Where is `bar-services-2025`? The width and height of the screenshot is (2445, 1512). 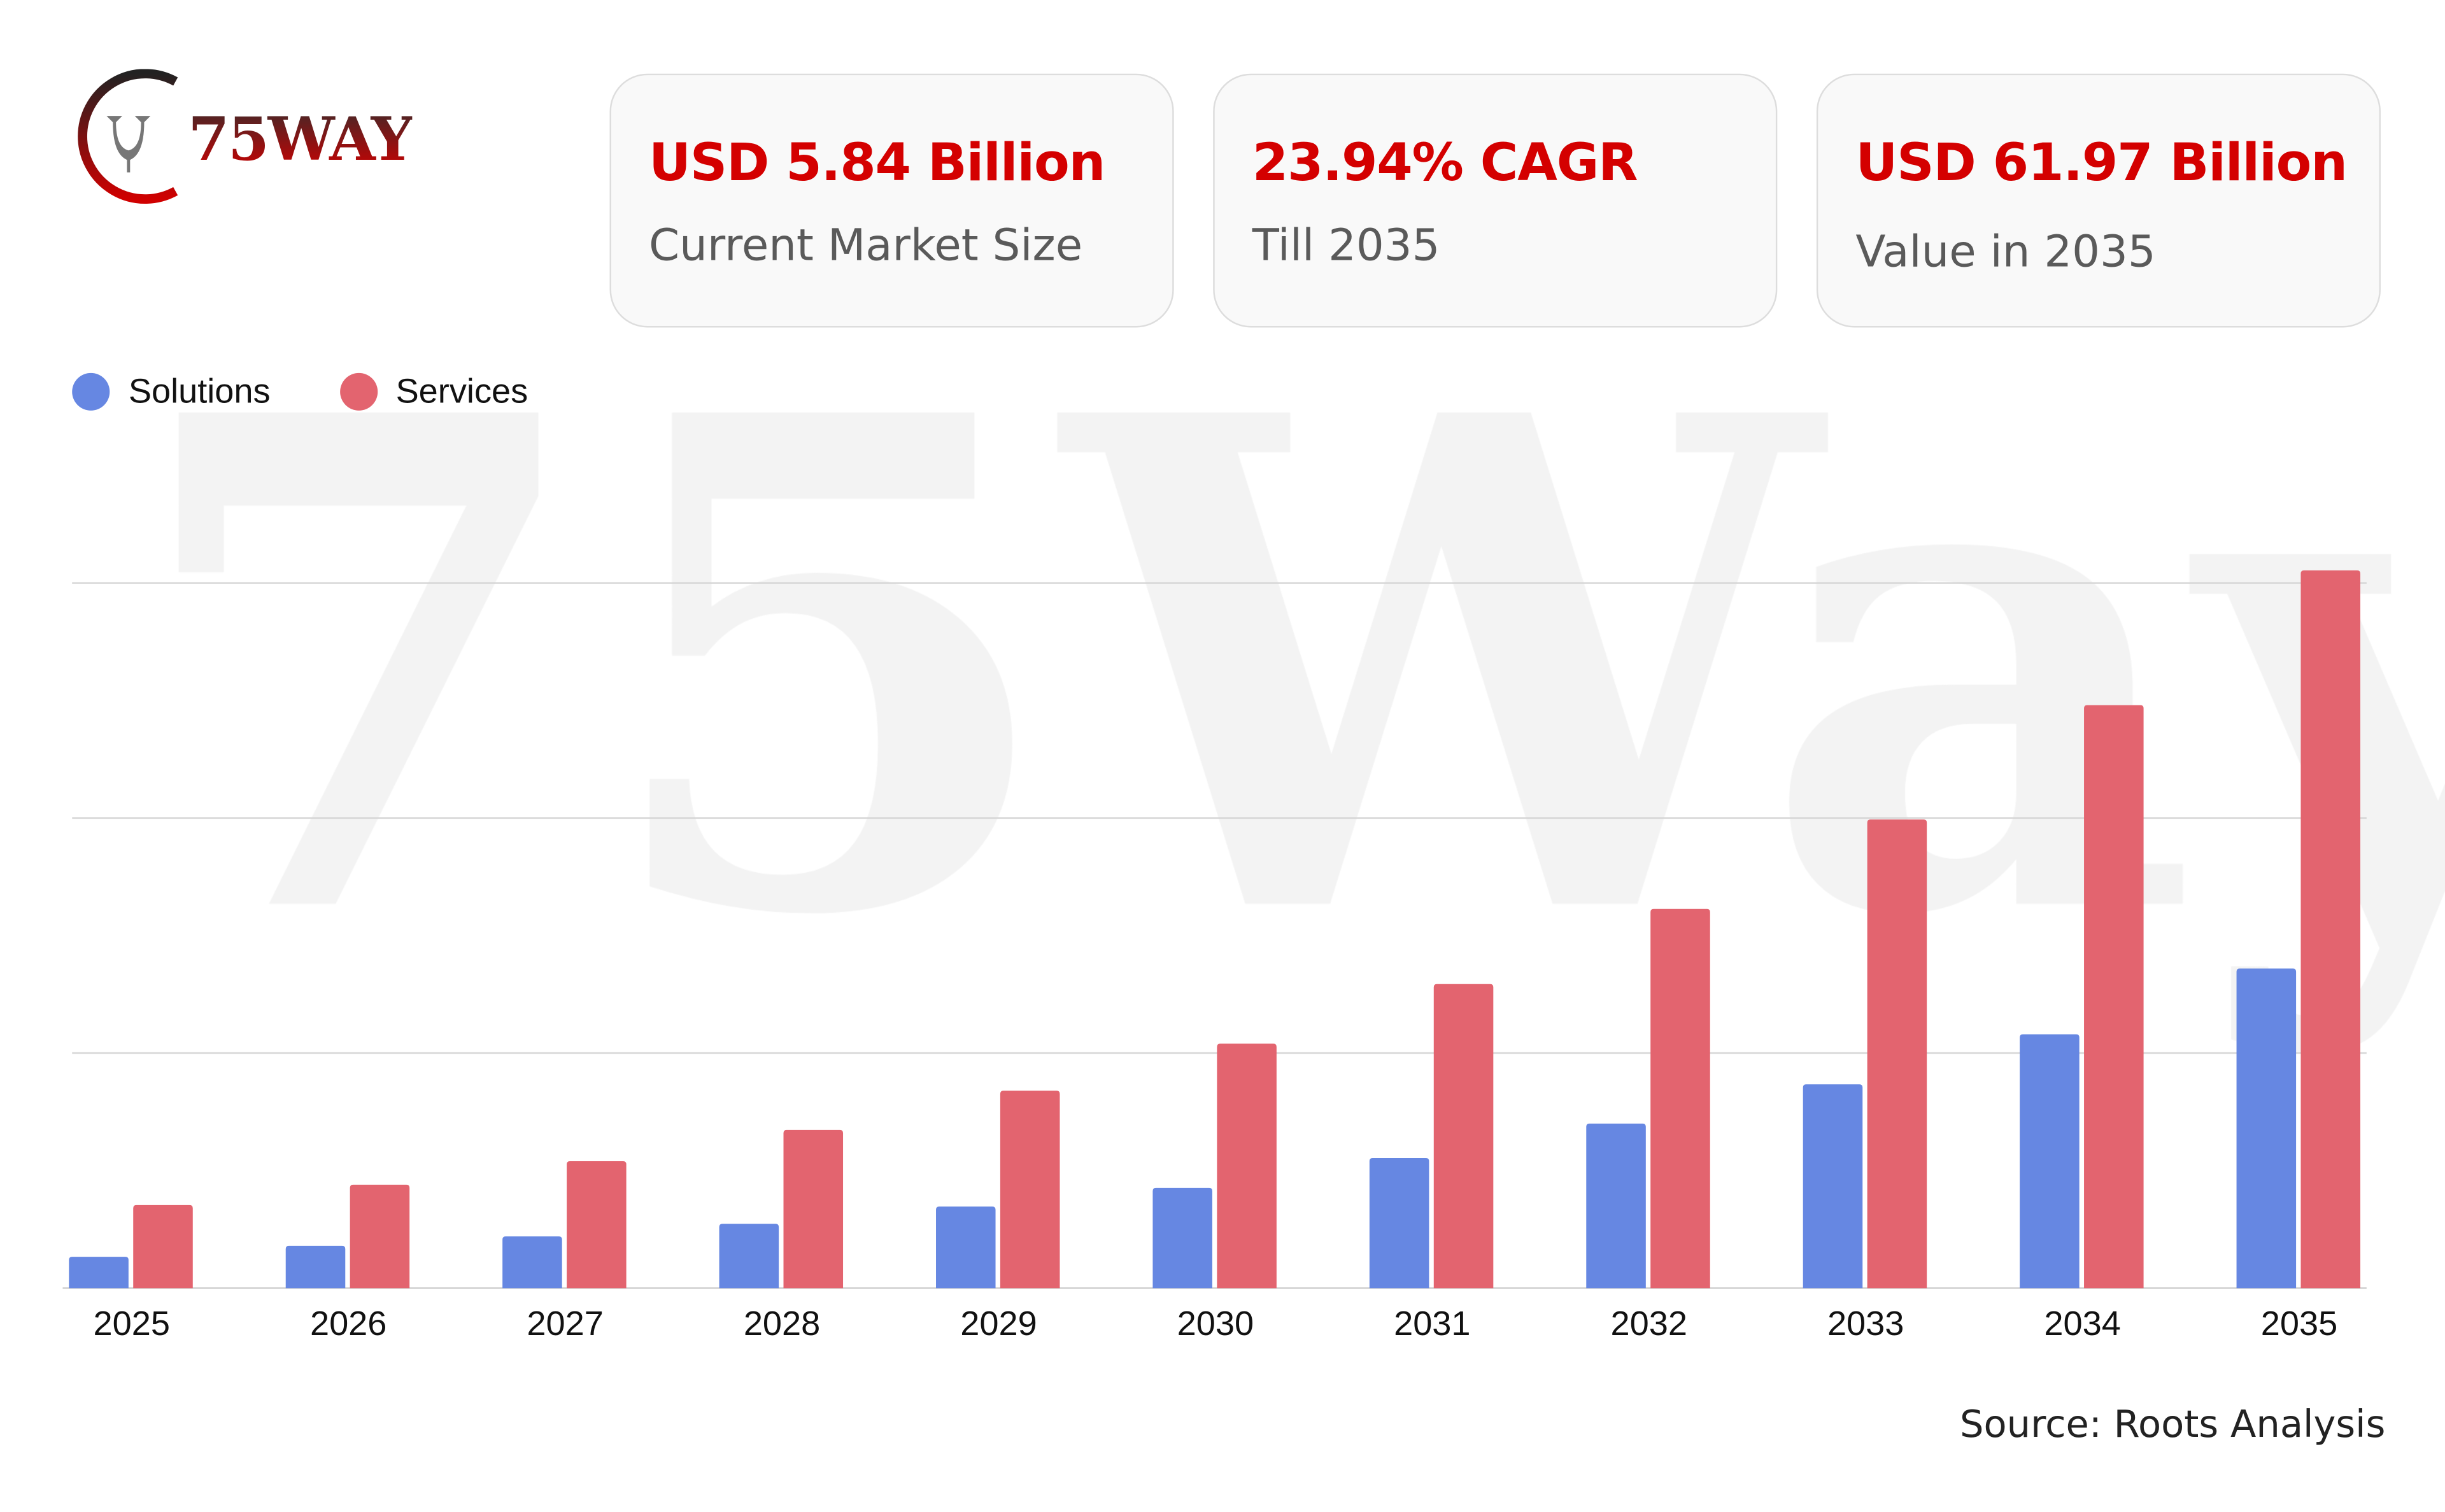
bar-services-2025 is located at coordinates (163, 1247).